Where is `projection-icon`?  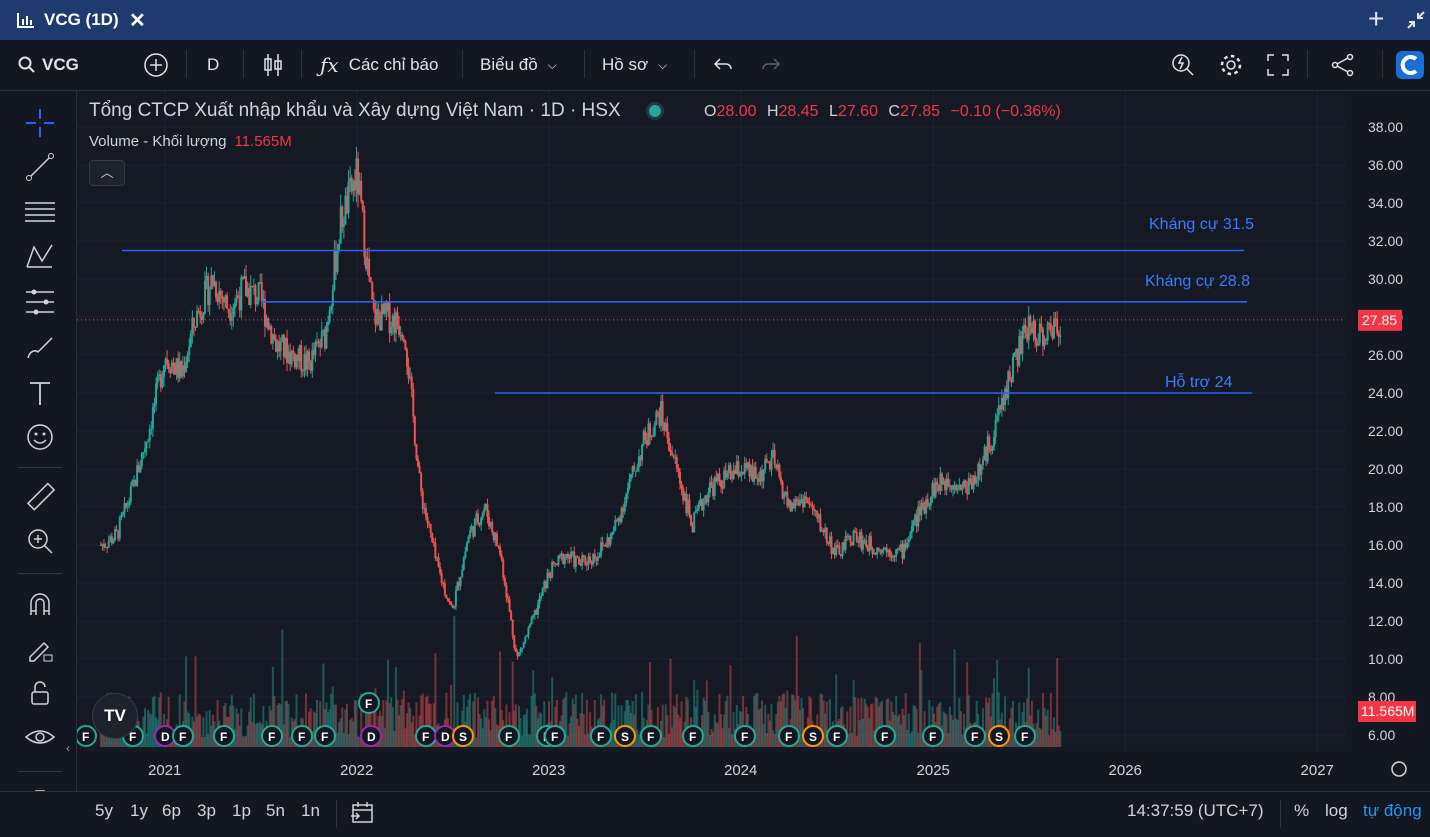
projection-icon is located at coordinates (40, 302).